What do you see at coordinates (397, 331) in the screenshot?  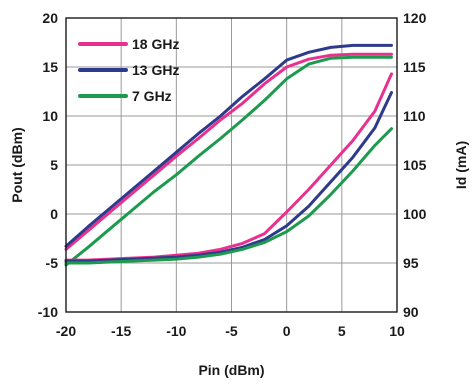 I see `x-tick-label: 10` at bounding box center [397, 331].